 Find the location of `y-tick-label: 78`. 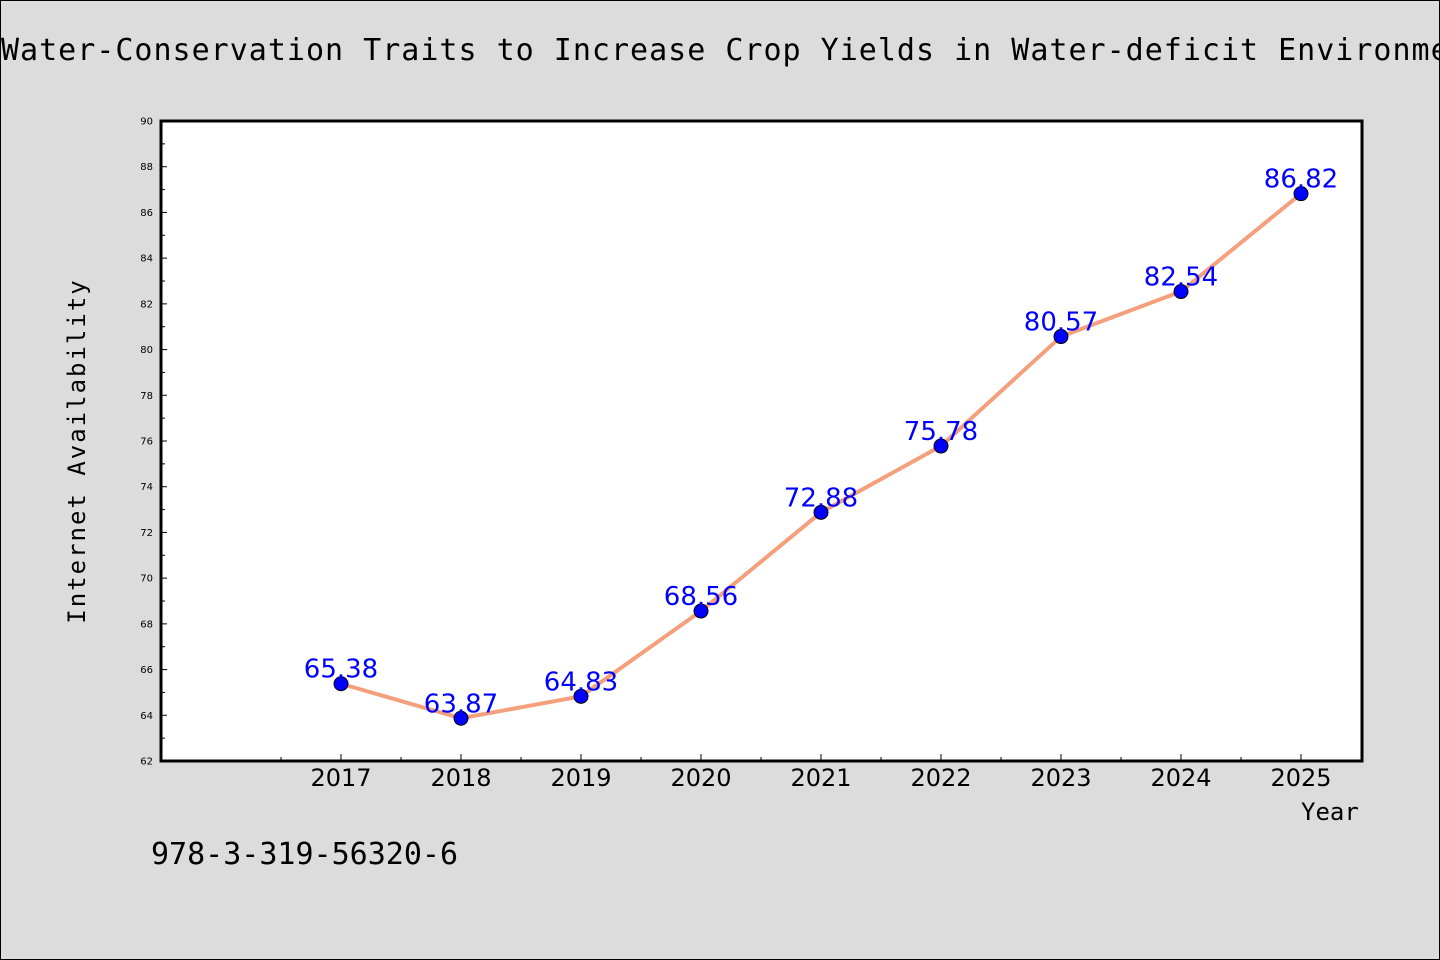

y-tick-label: 78 is located at coordinates (146, 396).